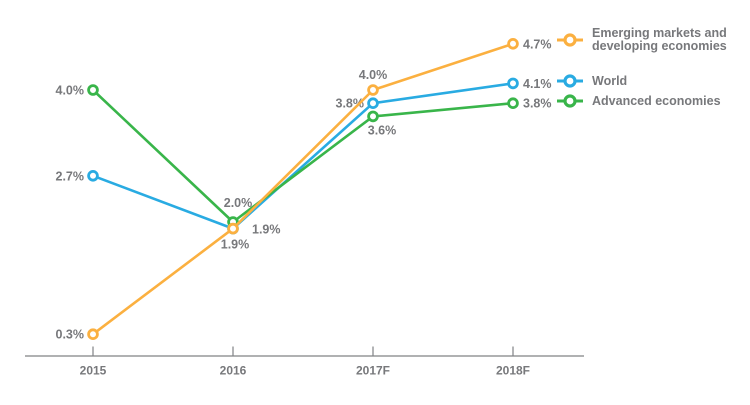  I want to click on point-label-advanced-2017F: 3.6%, so click(382, 130).